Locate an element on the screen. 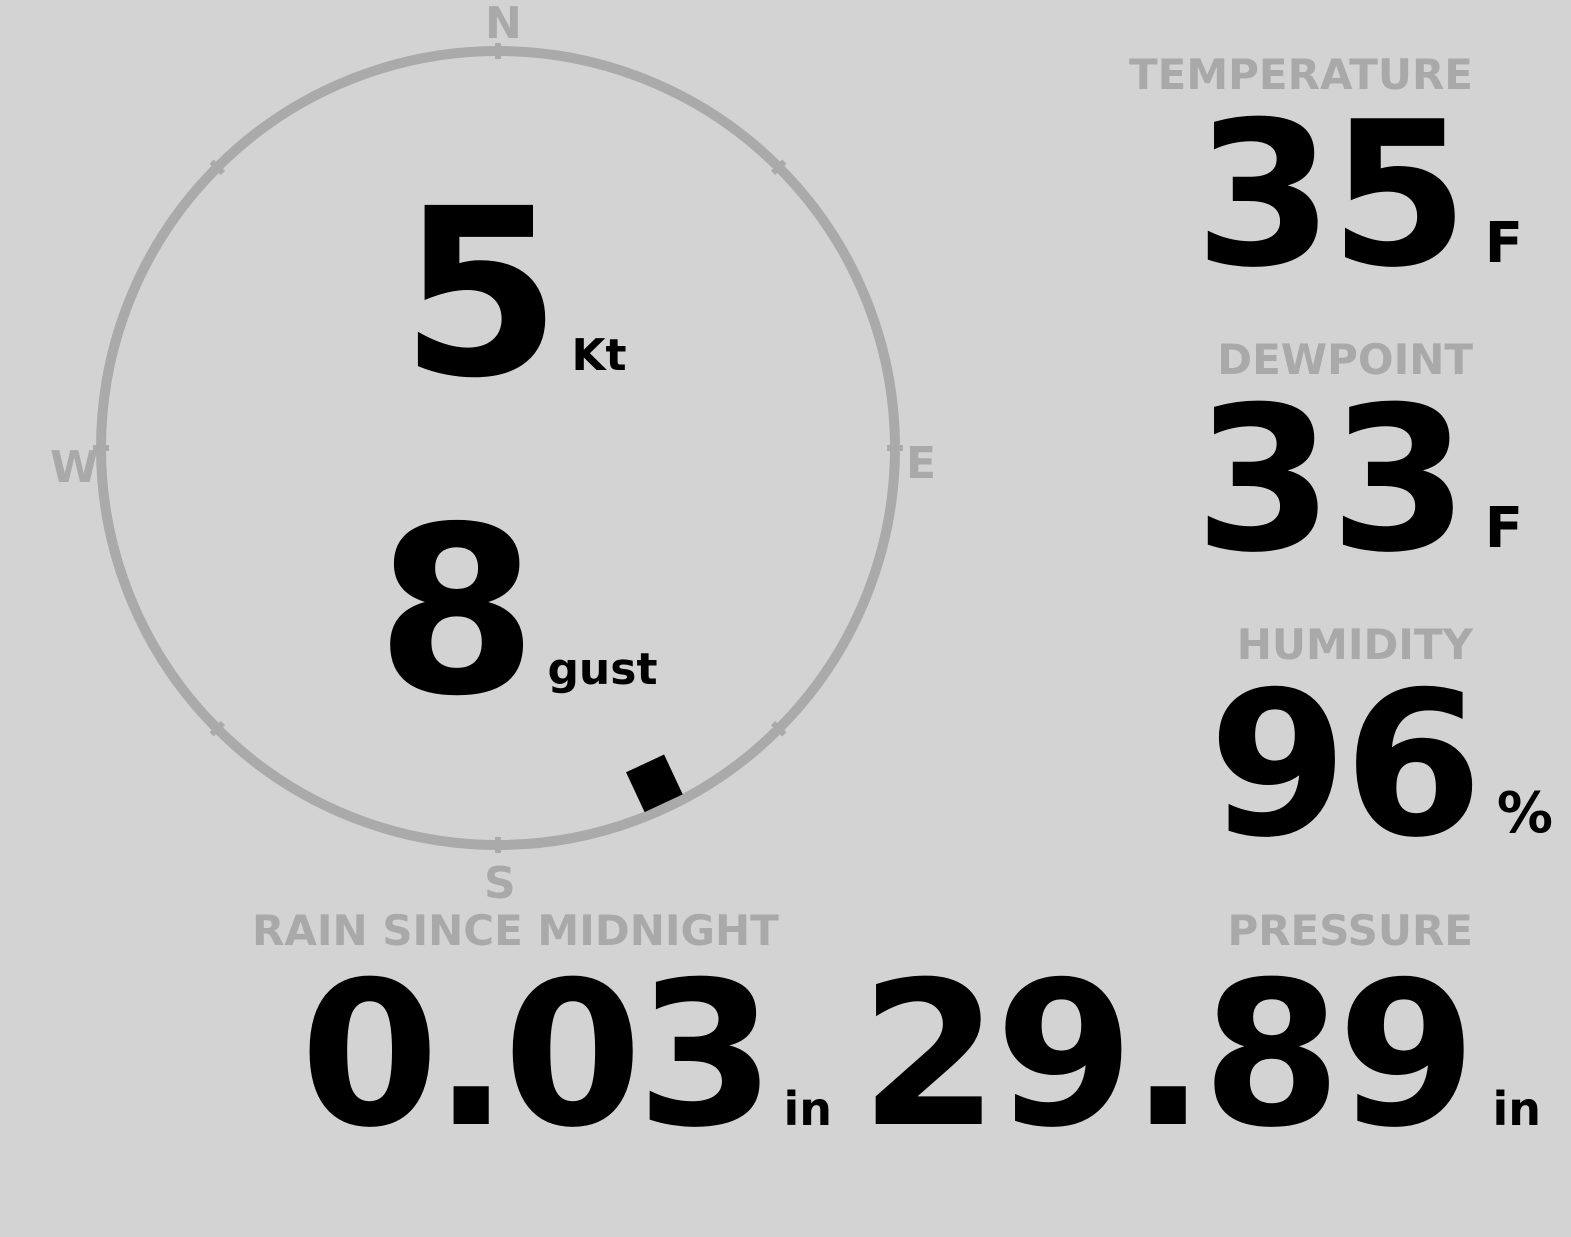 This screenshot has width=1571, height=1237. humidity-card: HUMIDITY 96 % is located at coordinates (1381, 745).